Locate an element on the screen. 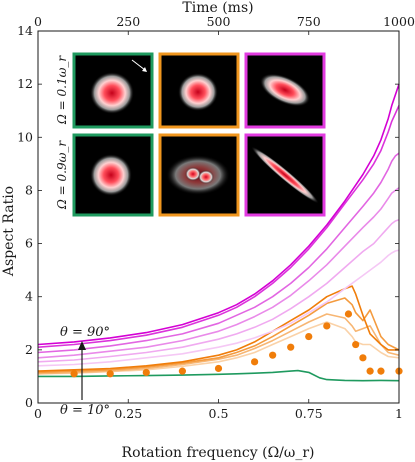 Image resolution: width=415 pixels, height=462 pixels. cloud-image-orange-bottom-core2 is located at coordinates (206, 177).